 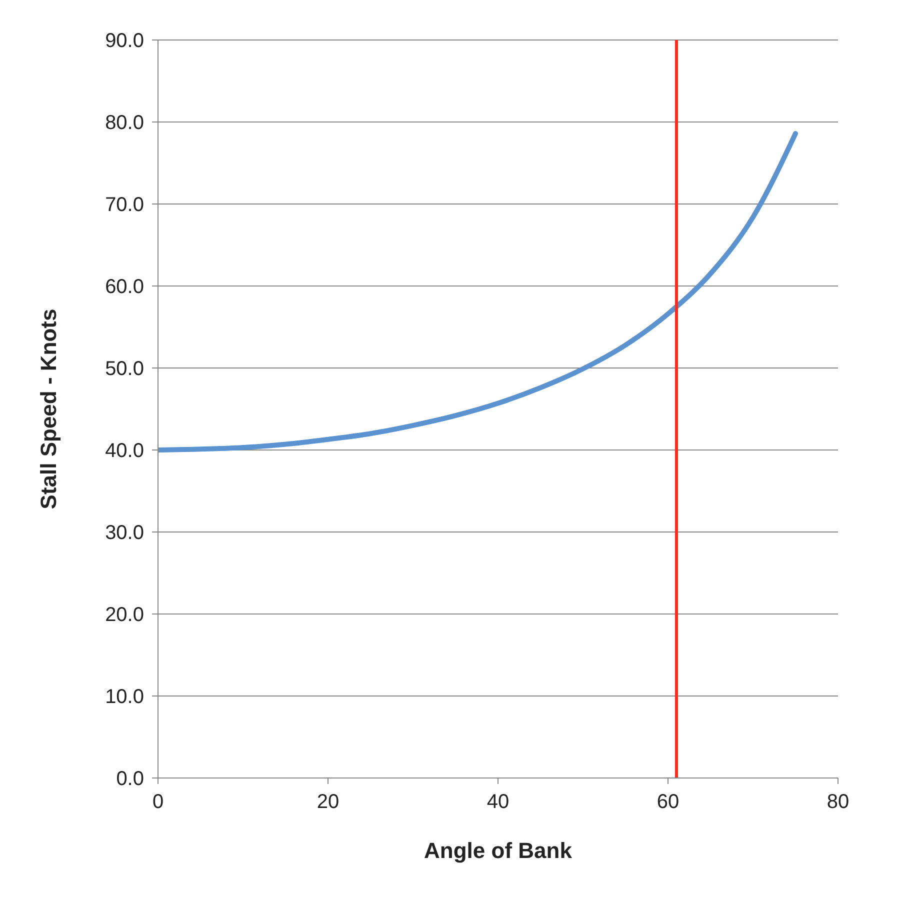 I want to click on y-tick-label: 70.0, so click(x=124, y=205).